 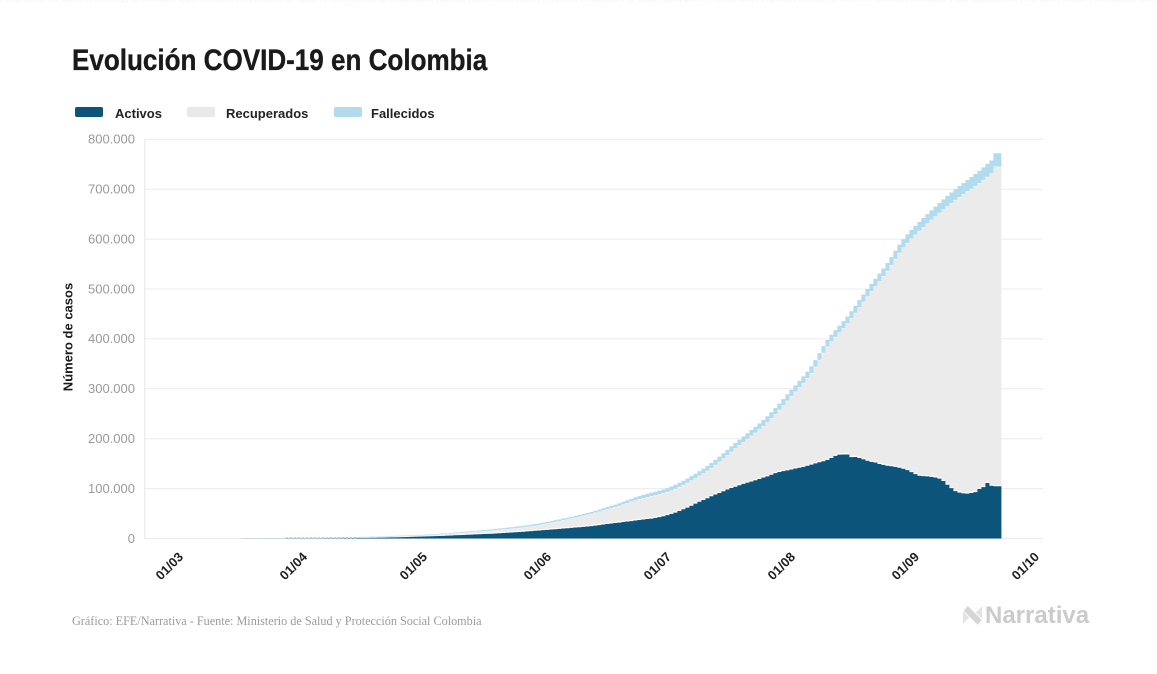 What do you see at coordinates (111, 438) in the screenshot?
I see `svg-text: 200.000` at bounding box center [111, 438].